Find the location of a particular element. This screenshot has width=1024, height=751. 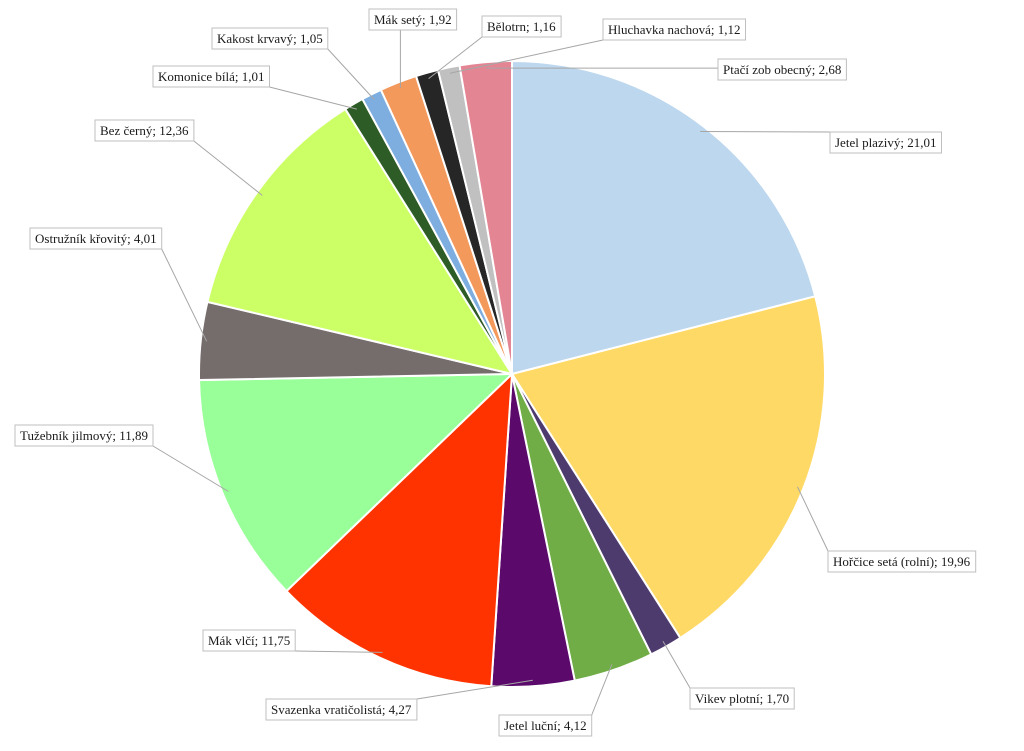

data-label: Bez černý; 12,36 is located at coordinates (144, 130).